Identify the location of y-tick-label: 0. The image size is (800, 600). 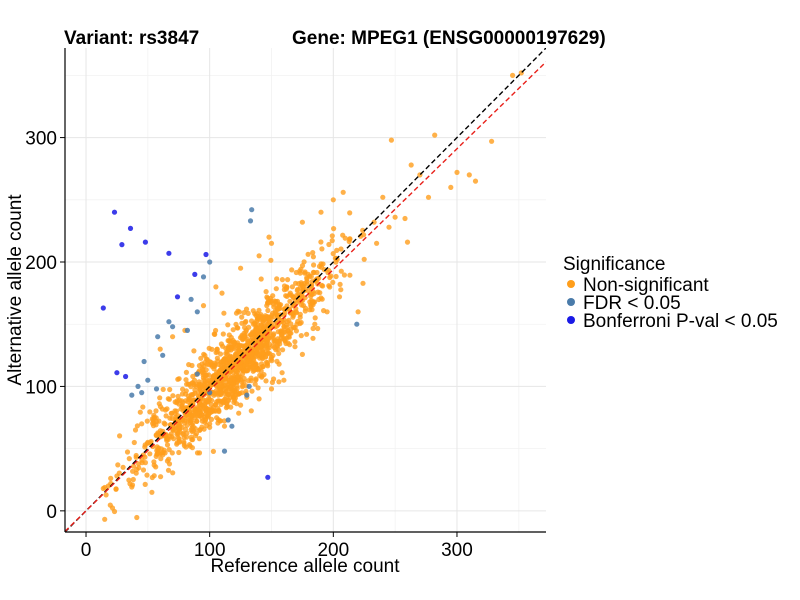
(51, 512).